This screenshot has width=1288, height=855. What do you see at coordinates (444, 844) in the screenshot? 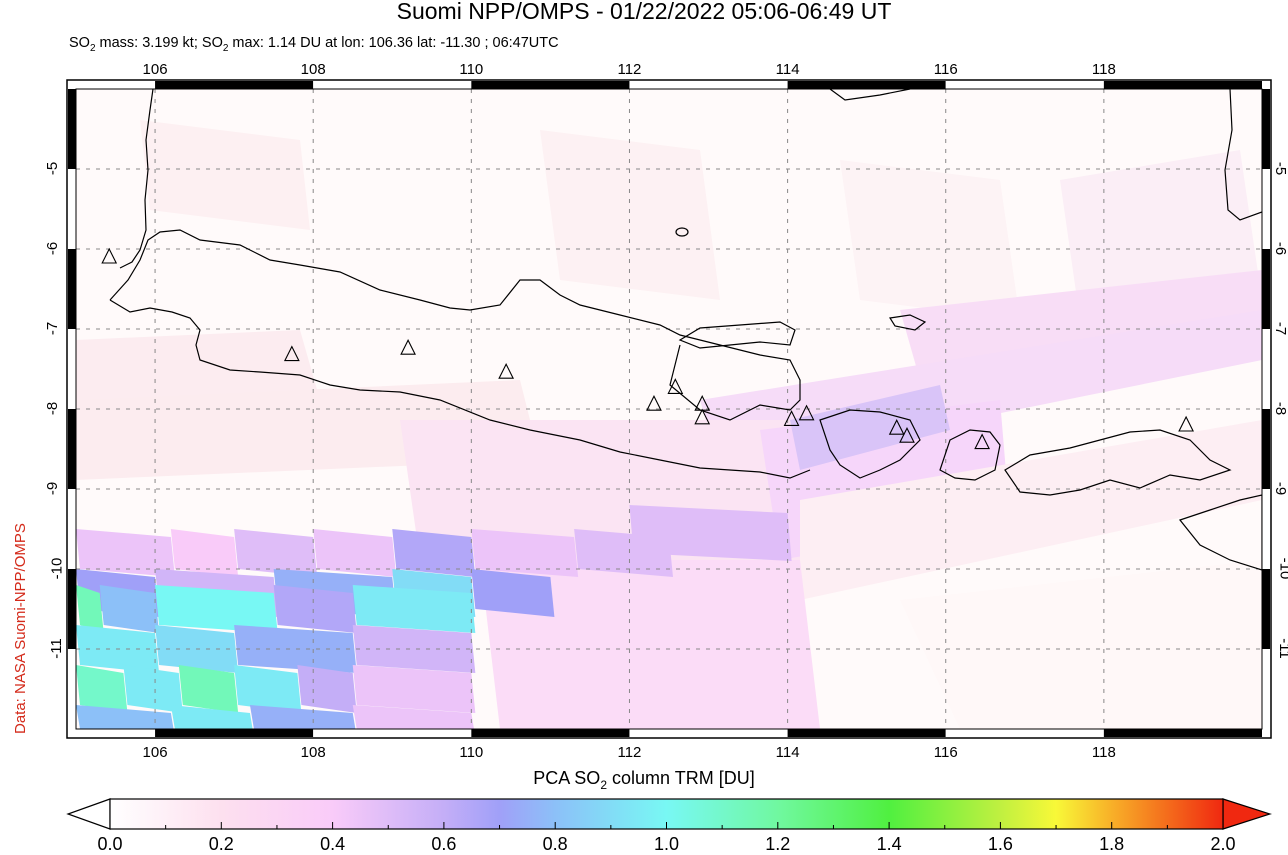
I see `colorbar-tick-label: 0.6` at bounding box center [444, 844].